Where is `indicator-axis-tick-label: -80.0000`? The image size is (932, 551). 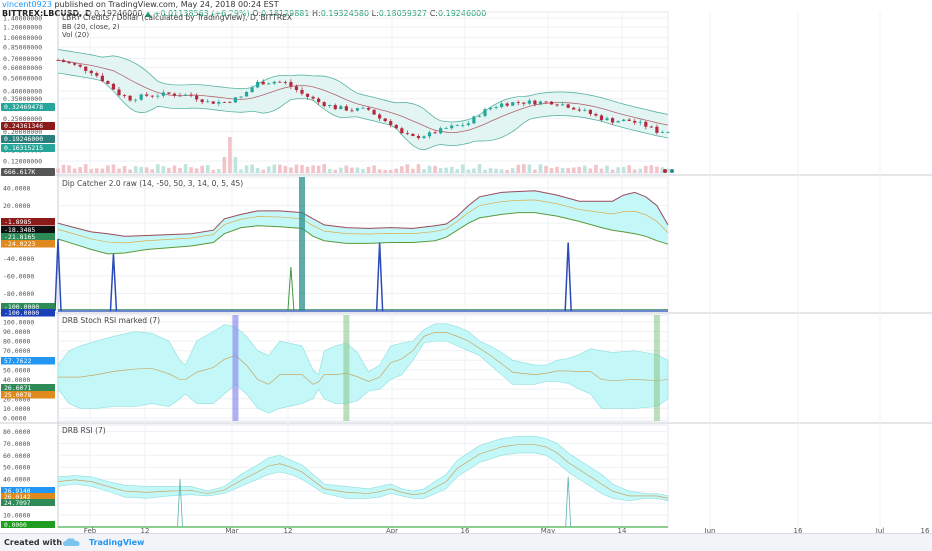
indicator-axis-tick-label: -80.0000 is located at coordinates (18, 294).